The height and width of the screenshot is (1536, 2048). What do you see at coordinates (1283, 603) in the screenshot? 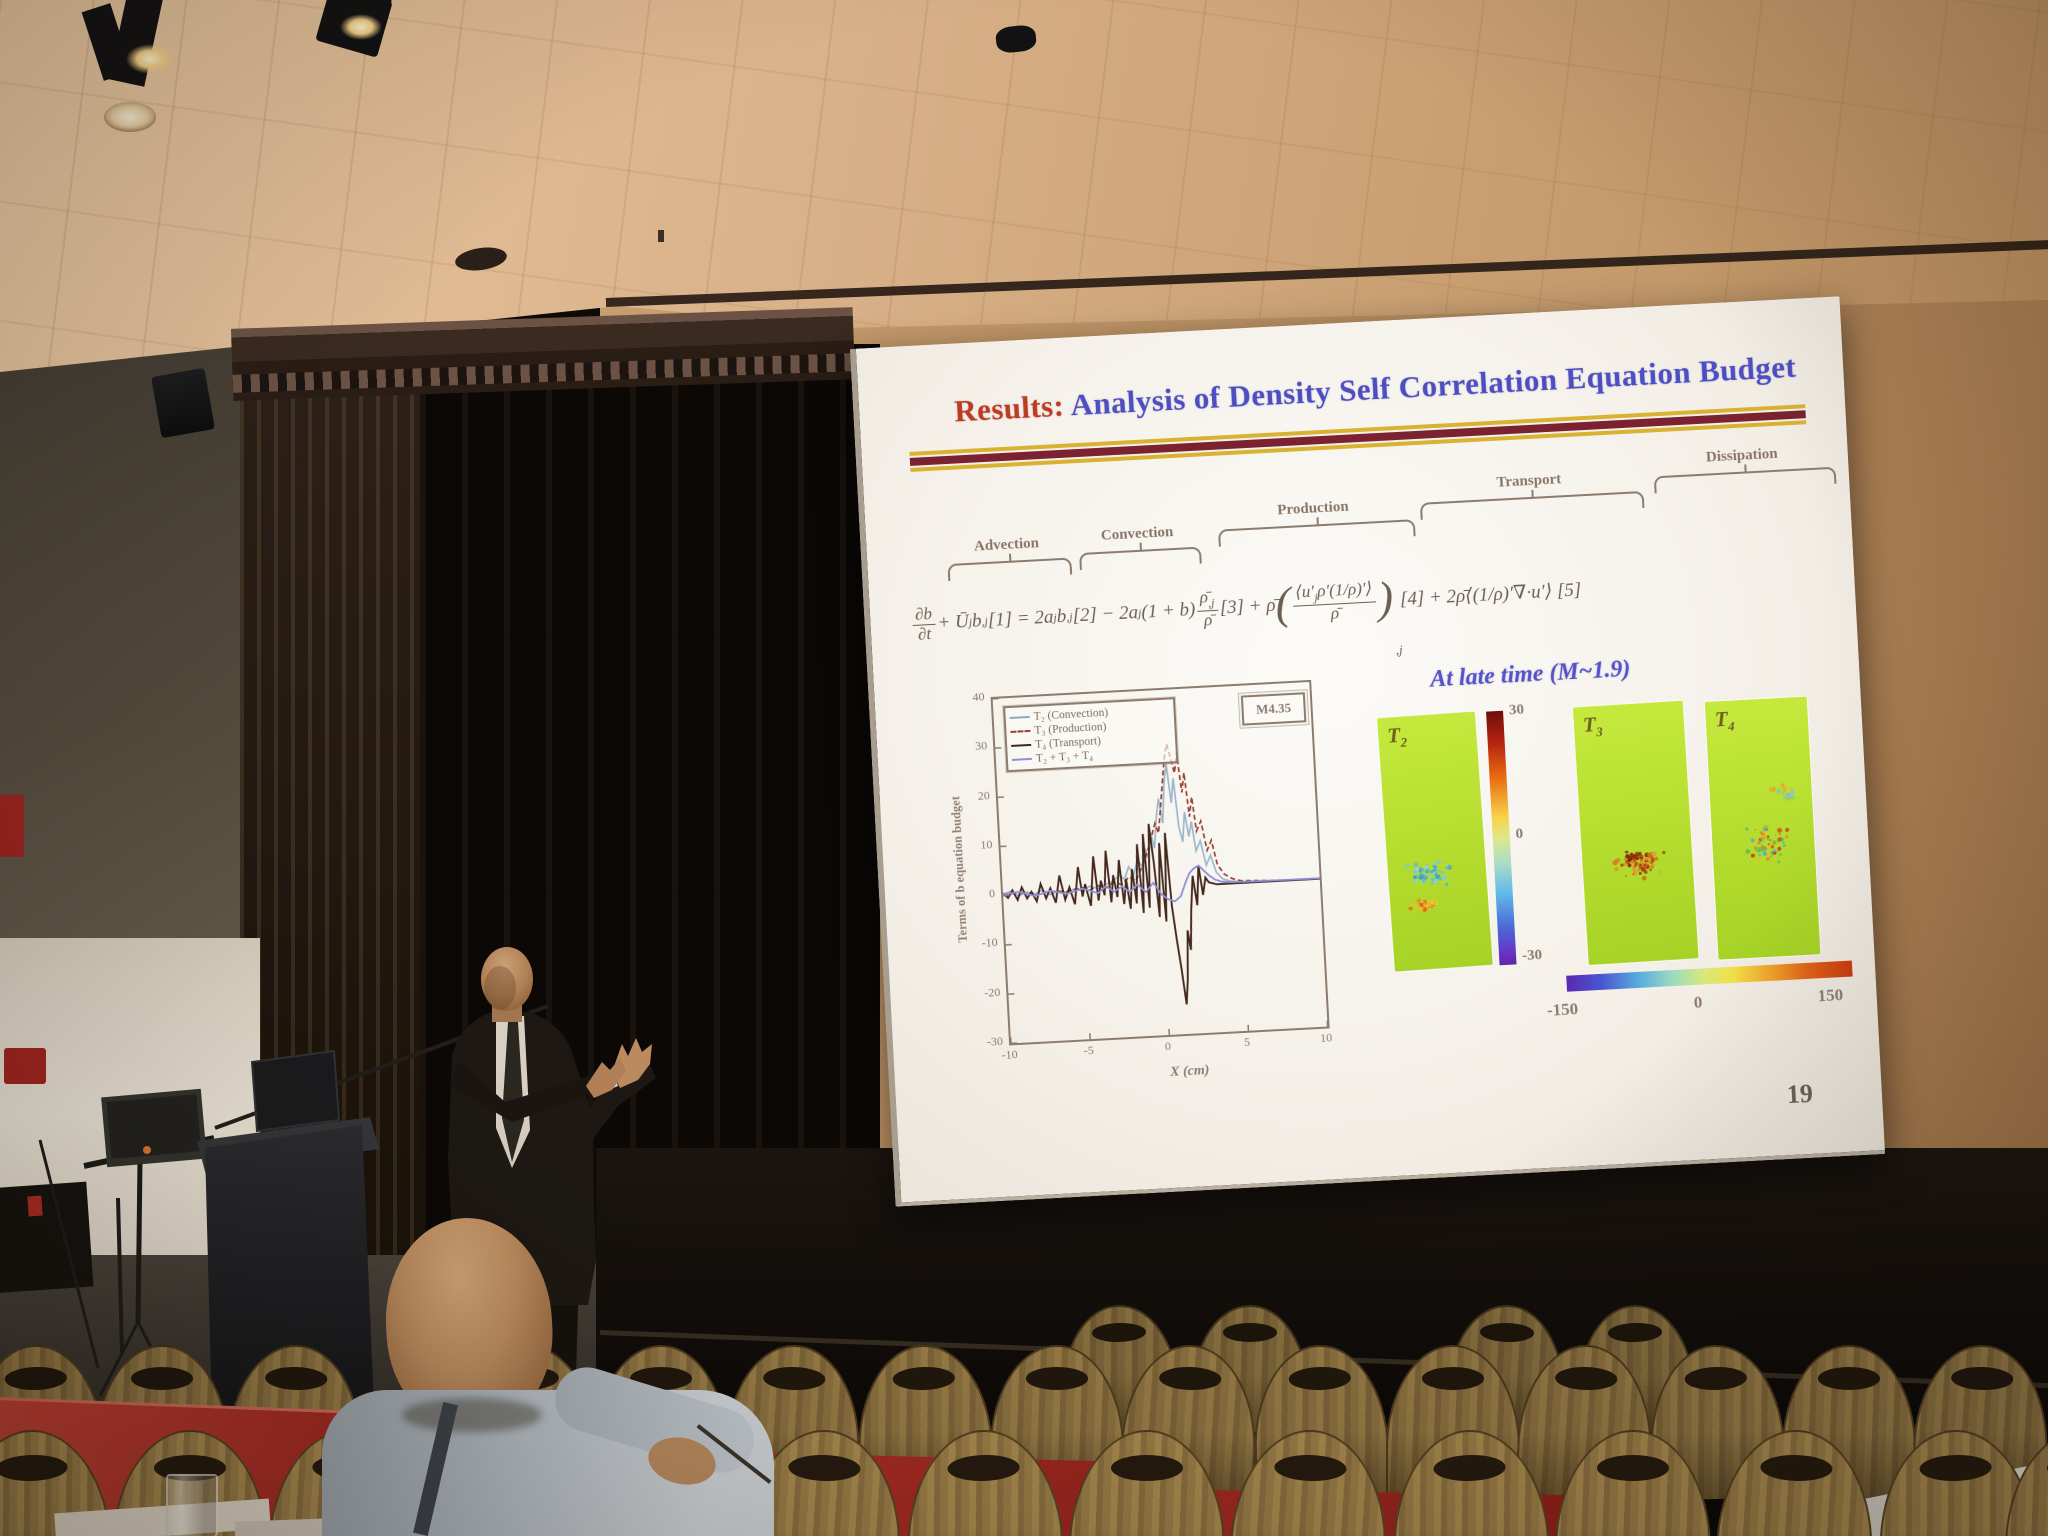
I see `equation-paren: (` at bounding box center [1283, 603].